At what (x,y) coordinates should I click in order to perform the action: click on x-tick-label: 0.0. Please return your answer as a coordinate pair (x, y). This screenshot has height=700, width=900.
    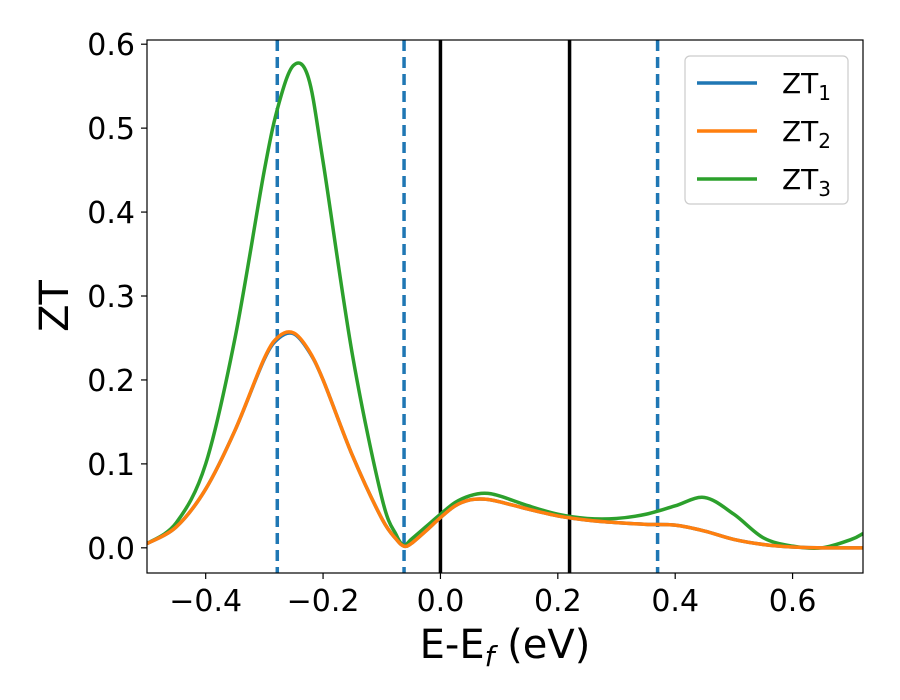
    Looking at the image, I should click on (441, 601).